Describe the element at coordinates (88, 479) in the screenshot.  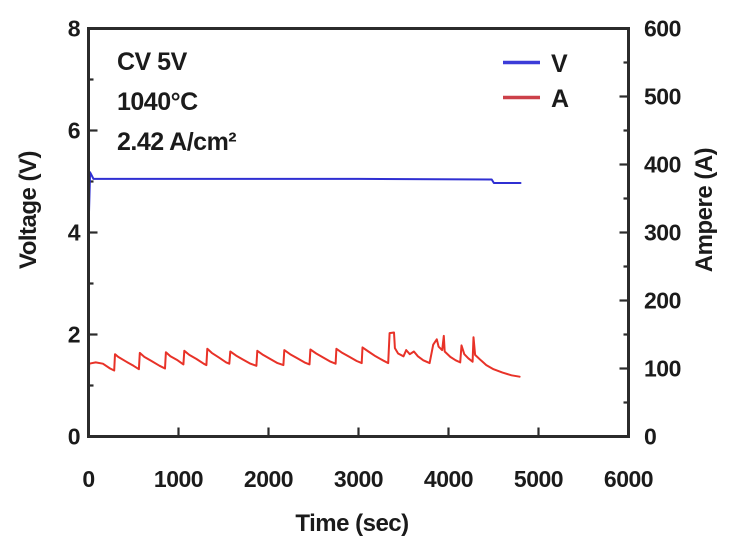
I see `x-tick-label: 0` at that location.